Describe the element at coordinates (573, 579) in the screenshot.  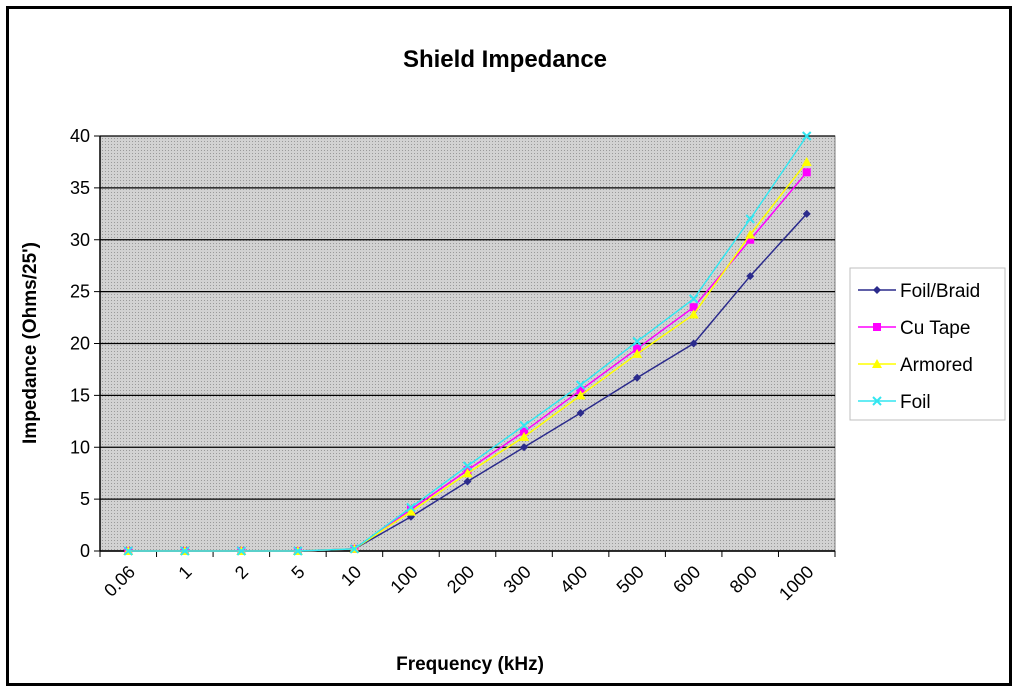
I see `x-tick-label: 400` at that location.